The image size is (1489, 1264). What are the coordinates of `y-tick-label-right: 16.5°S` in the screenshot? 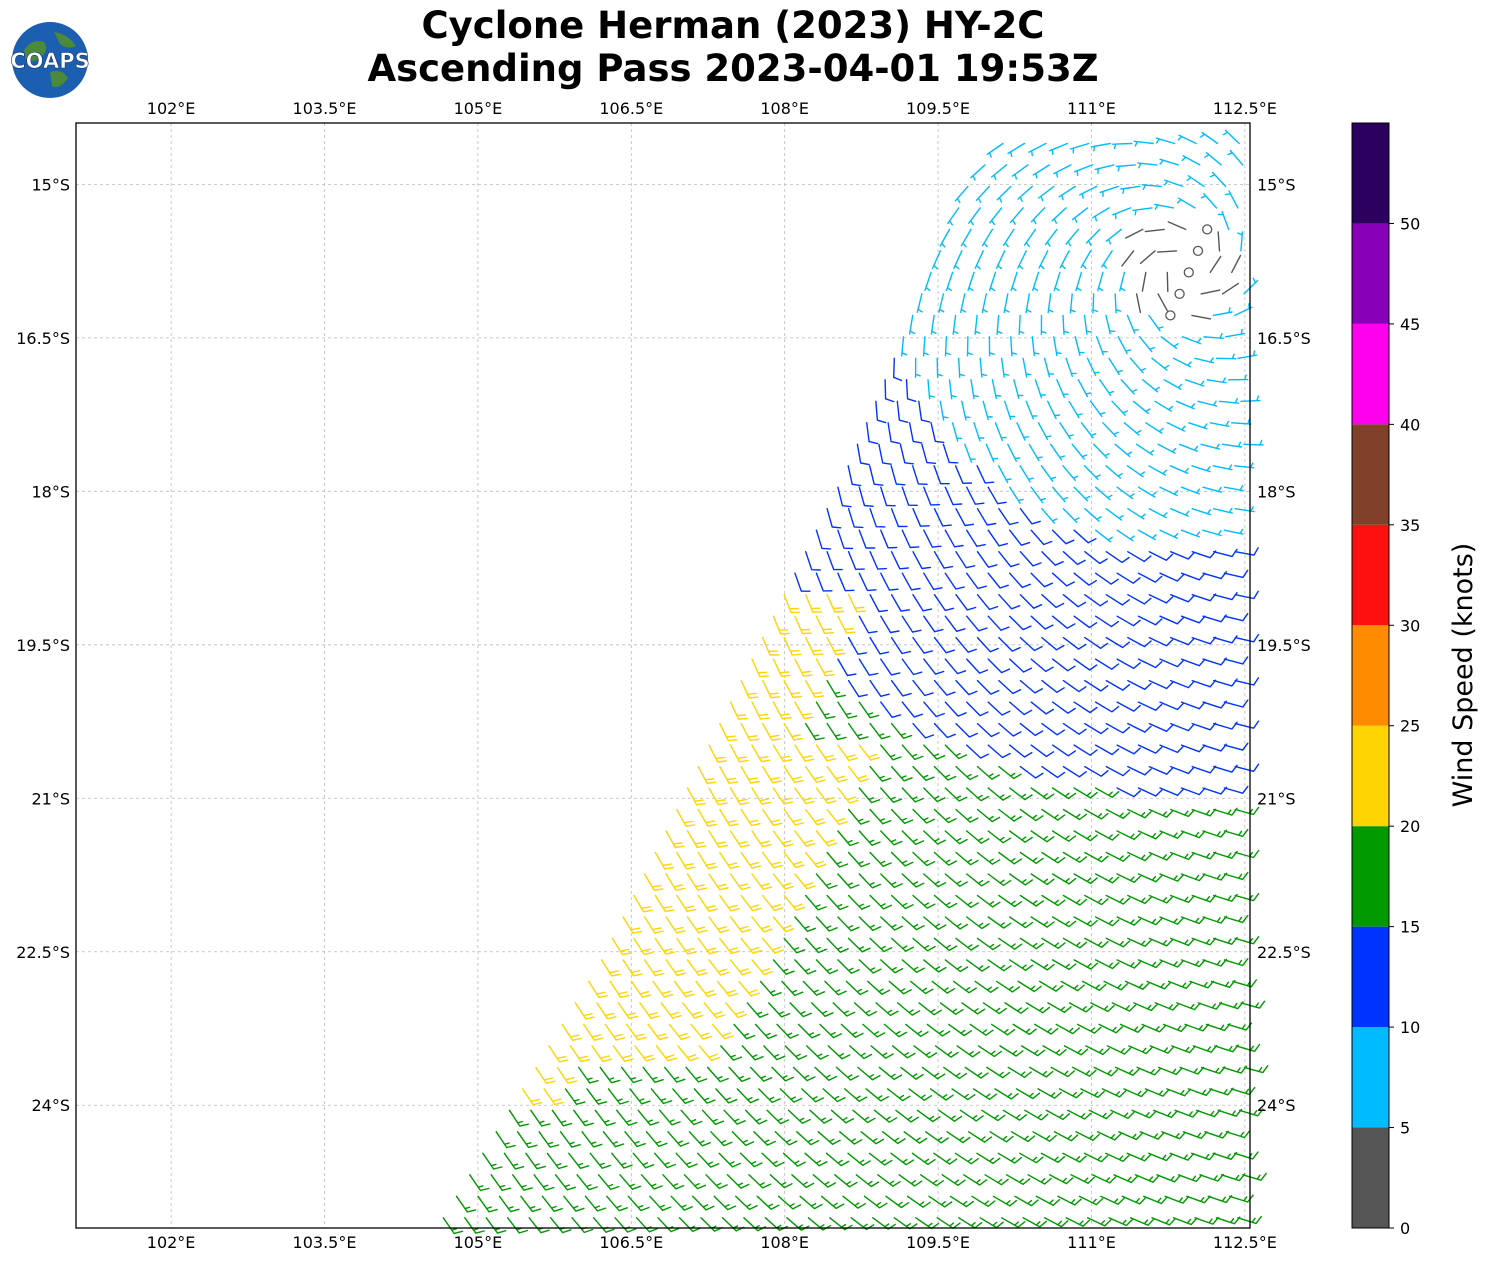 It's located at (1284, 338).